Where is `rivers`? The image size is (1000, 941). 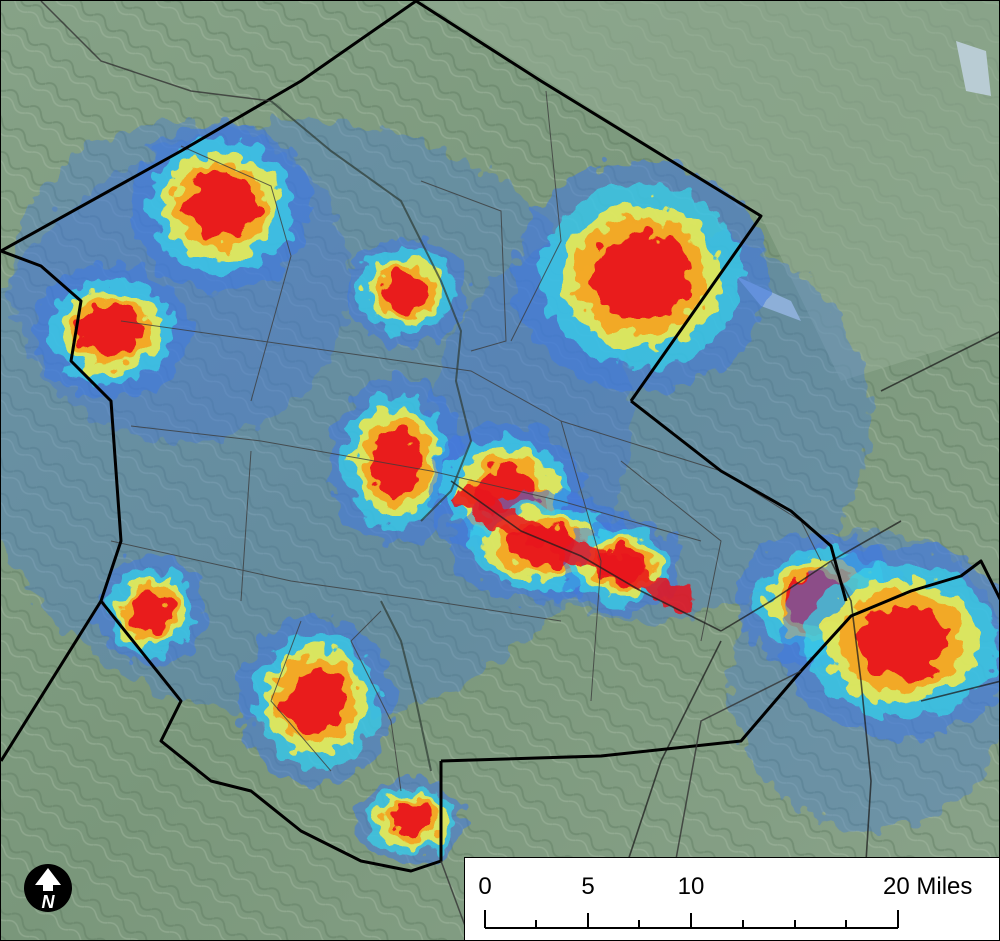 rivers is located at coordinates (371, 436).